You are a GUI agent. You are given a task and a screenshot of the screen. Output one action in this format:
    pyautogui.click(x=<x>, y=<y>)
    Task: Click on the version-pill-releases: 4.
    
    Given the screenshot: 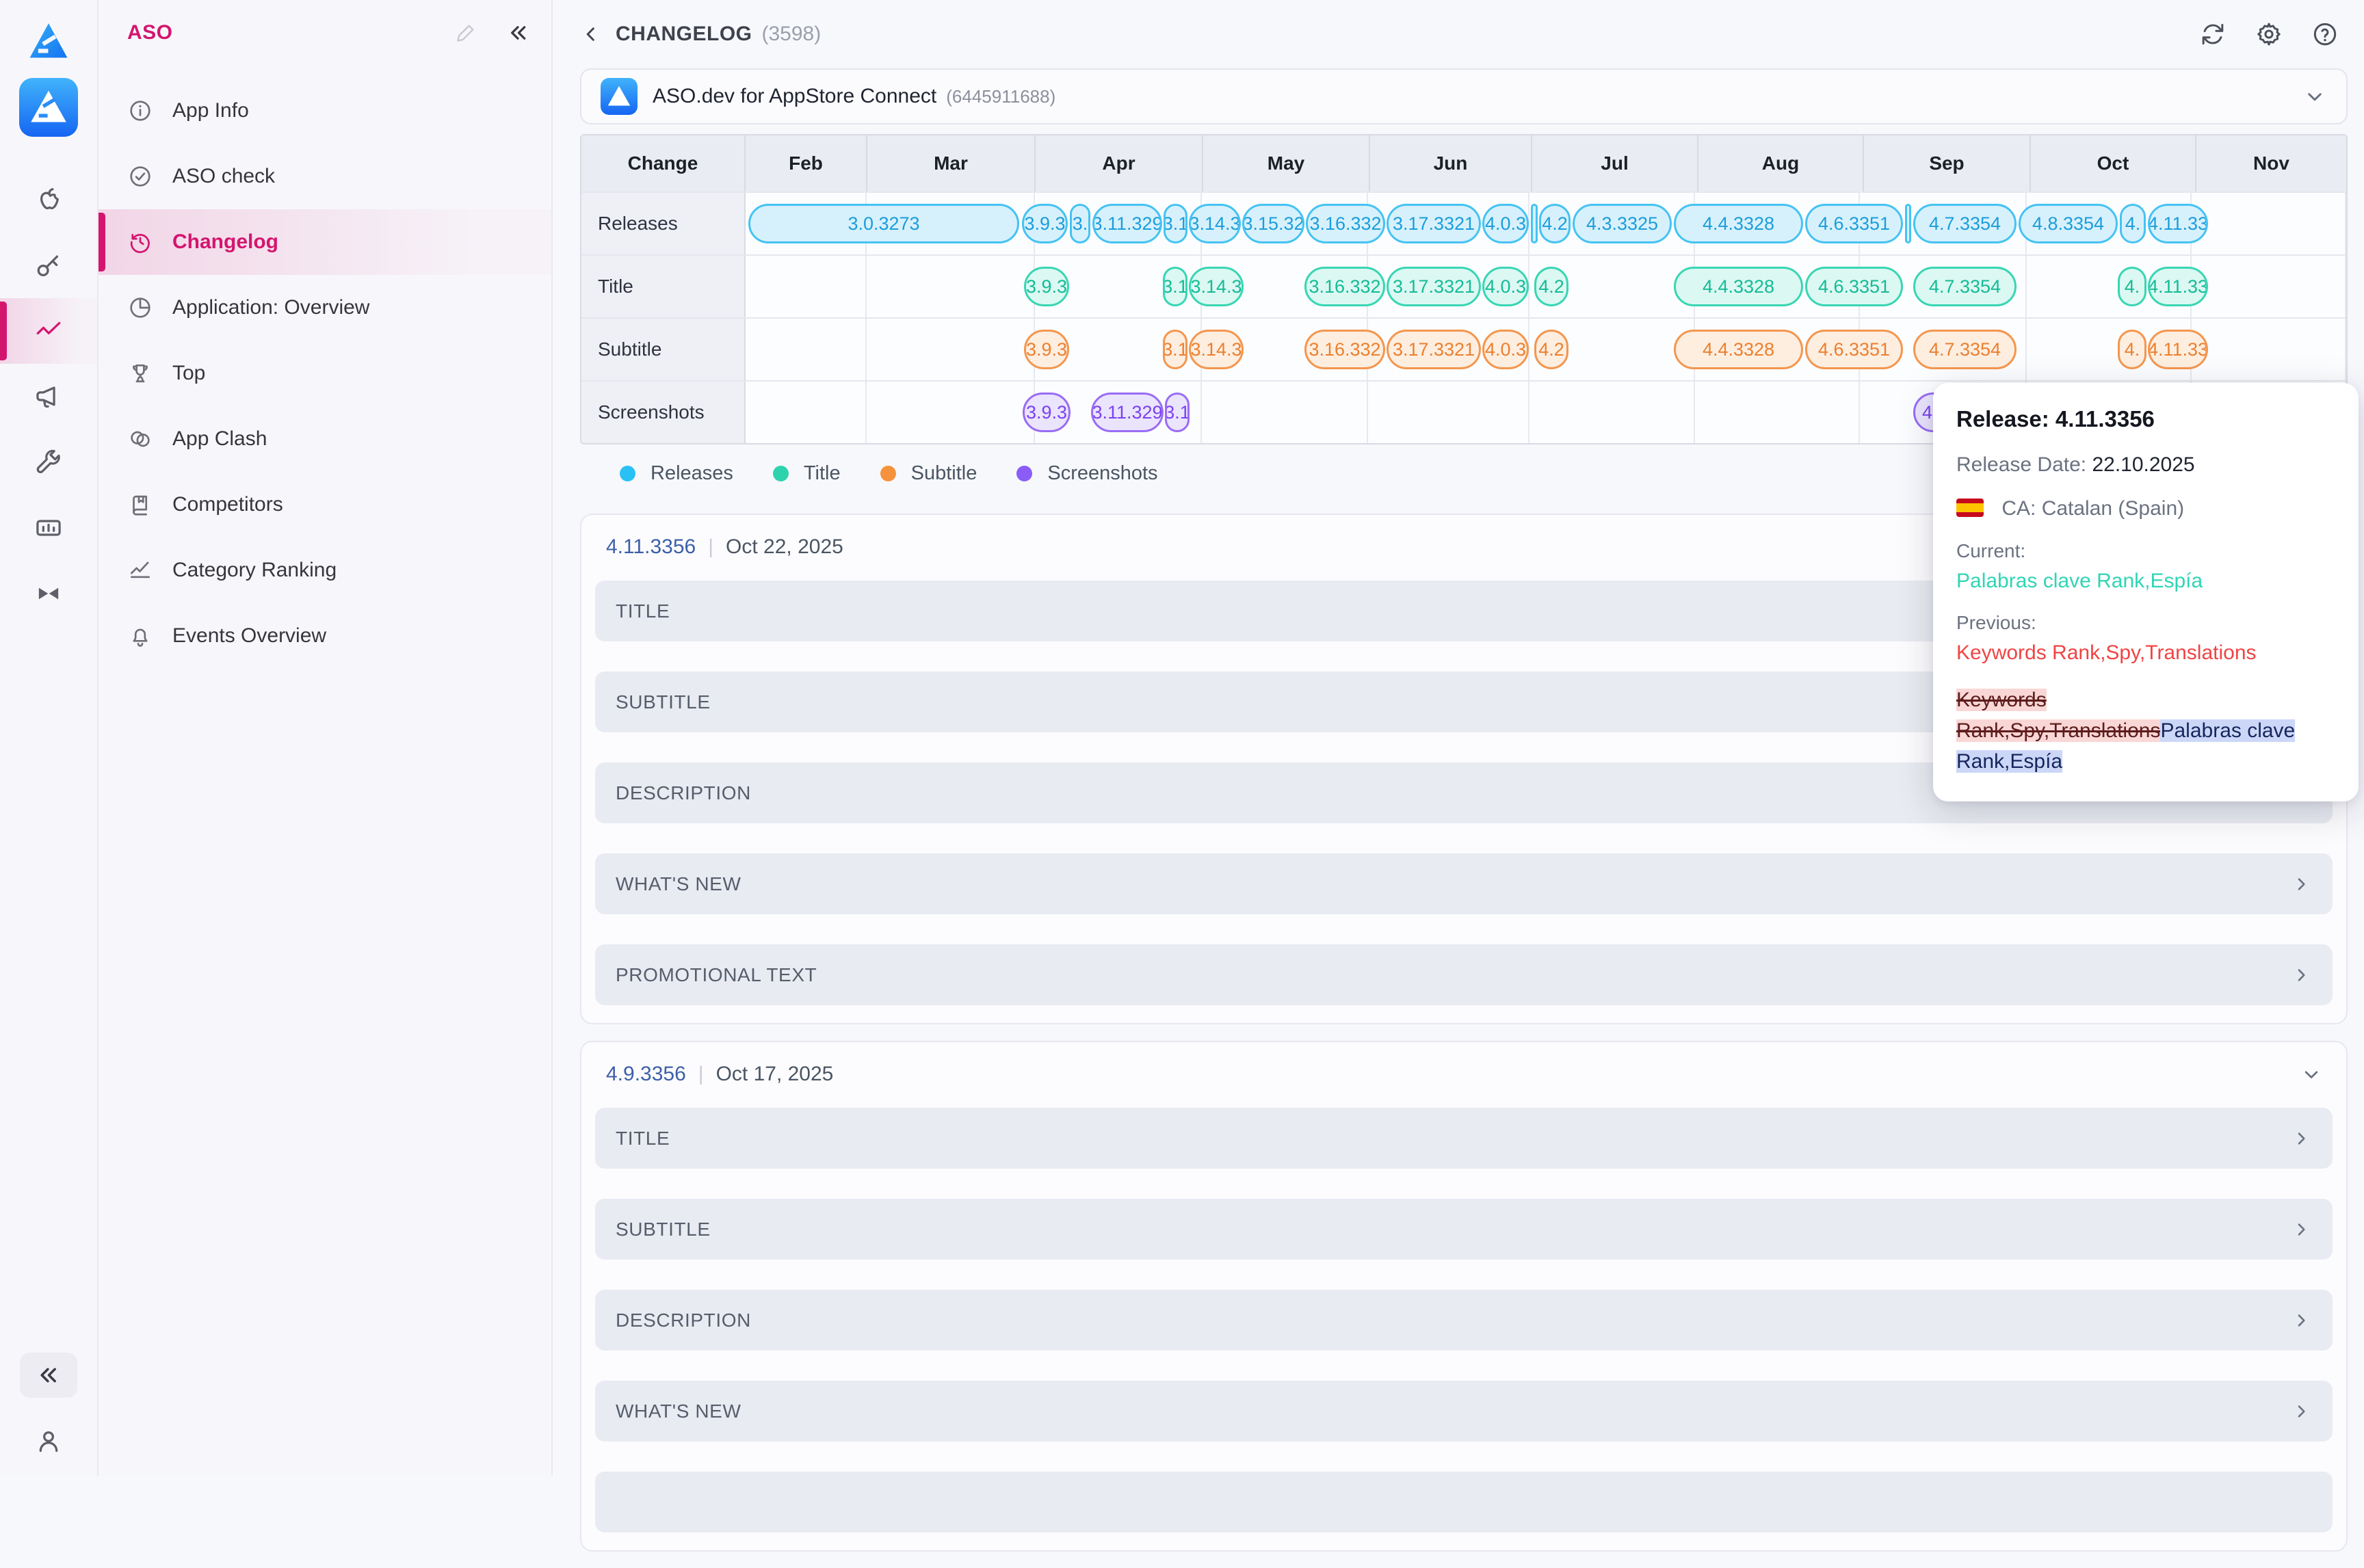 What is the action you would take?
    pyautogui.click(x=2133, y=223)
    